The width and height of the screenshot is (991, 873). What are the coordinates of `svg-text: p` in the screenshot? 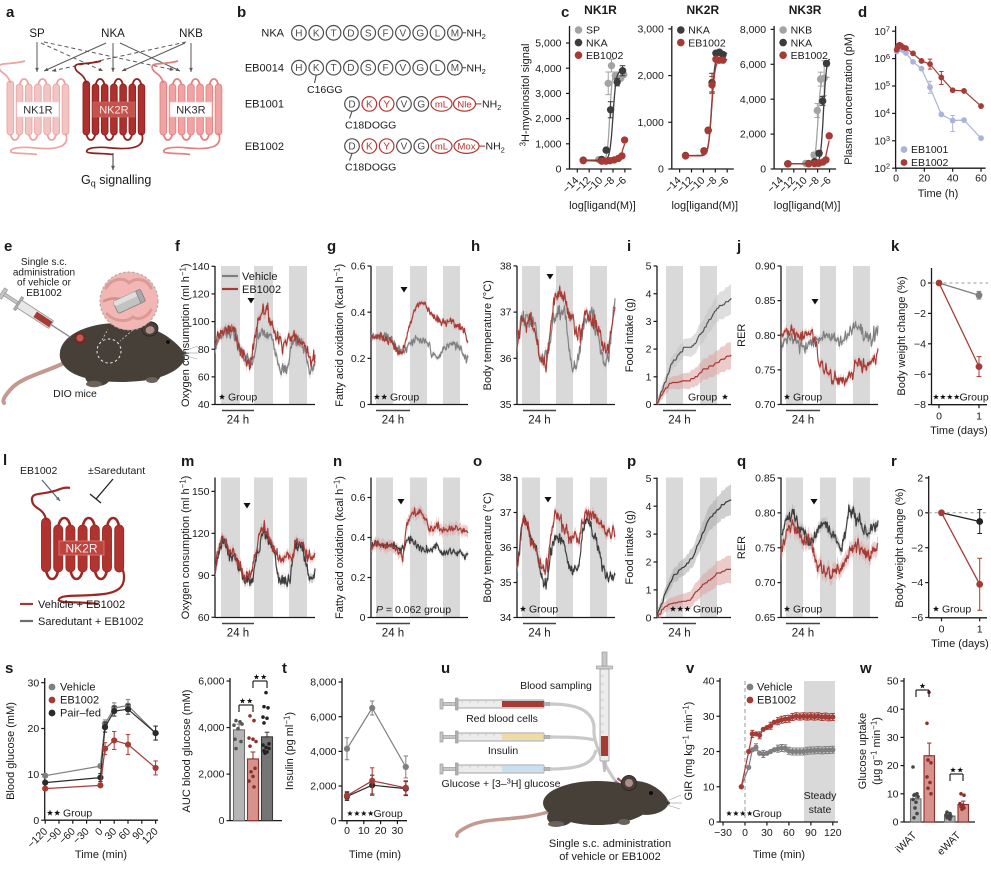 It's located at (631, 461).